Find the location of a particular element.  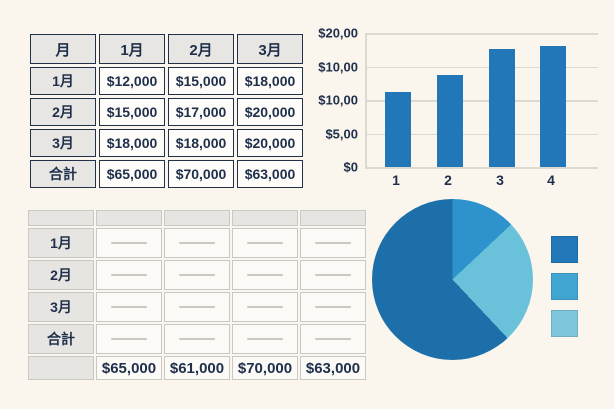

bar-chart-y-axis: $20,00 $10,00 $10,00 $5,00 $0 is located at coordinates (334, 100).